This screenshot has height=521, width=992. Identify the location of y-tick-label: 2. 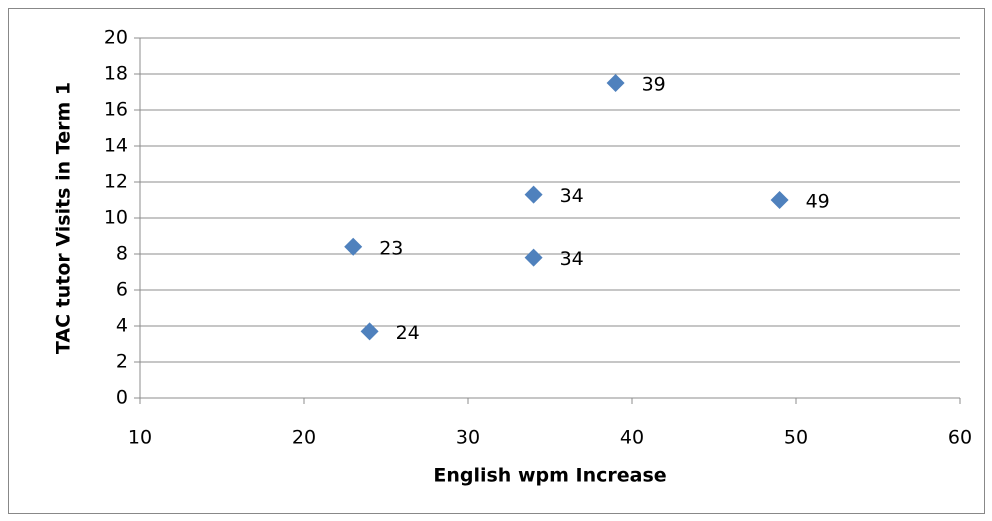
(122, 362).